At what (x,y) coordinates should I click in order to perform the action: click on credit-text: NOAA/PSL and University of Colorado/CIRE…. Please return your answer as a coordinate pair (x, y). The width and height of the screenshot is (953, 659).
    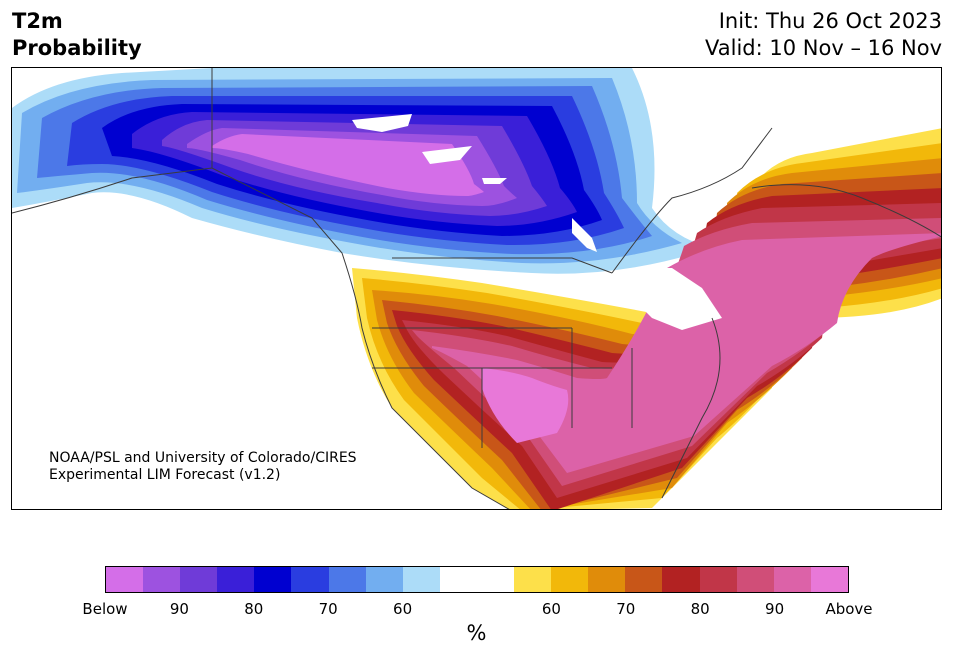
    Looking at the image, I should click on (203, 467).